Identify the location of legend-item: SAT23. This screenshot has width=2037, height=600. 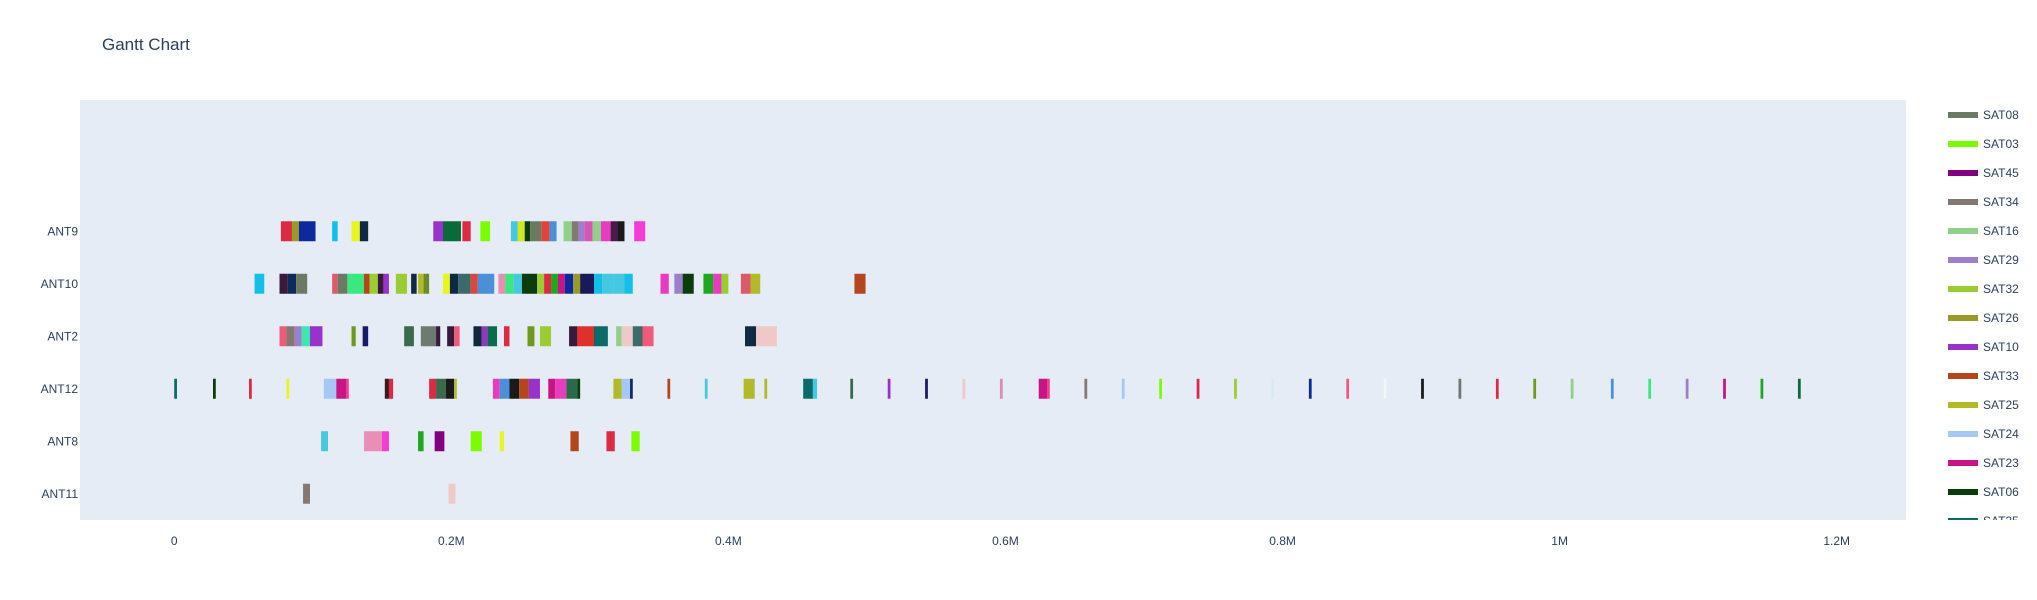
(1983, 463).